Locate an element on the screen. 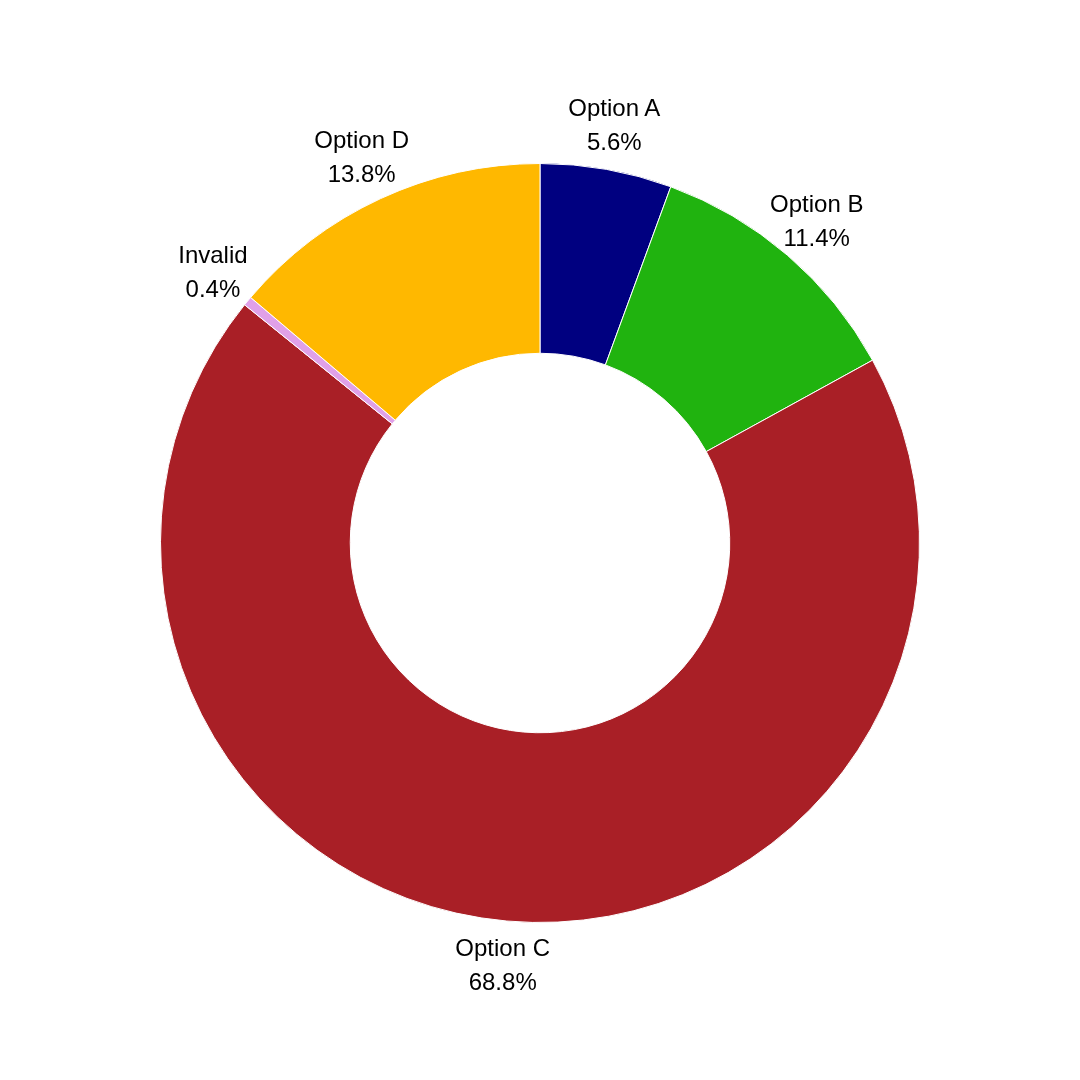 This screenshot has height=1080, width=1080. slice-label: Invalid is located at coordinates (213, 255).